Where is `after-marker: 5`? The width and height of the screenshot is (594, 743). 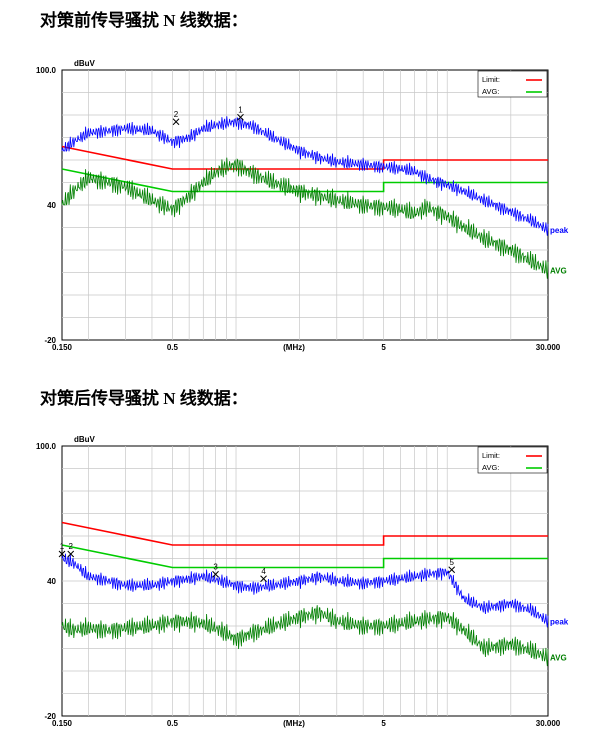
after-marker: 5 is located at coordinates (452, 566).